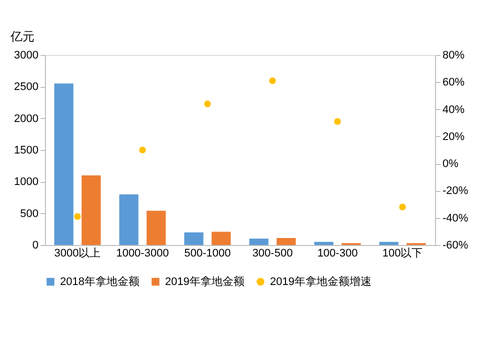 This screenshot has width=500, height=362. I want to click on legend-label: 2019年拿地金额, so click(204, 281).